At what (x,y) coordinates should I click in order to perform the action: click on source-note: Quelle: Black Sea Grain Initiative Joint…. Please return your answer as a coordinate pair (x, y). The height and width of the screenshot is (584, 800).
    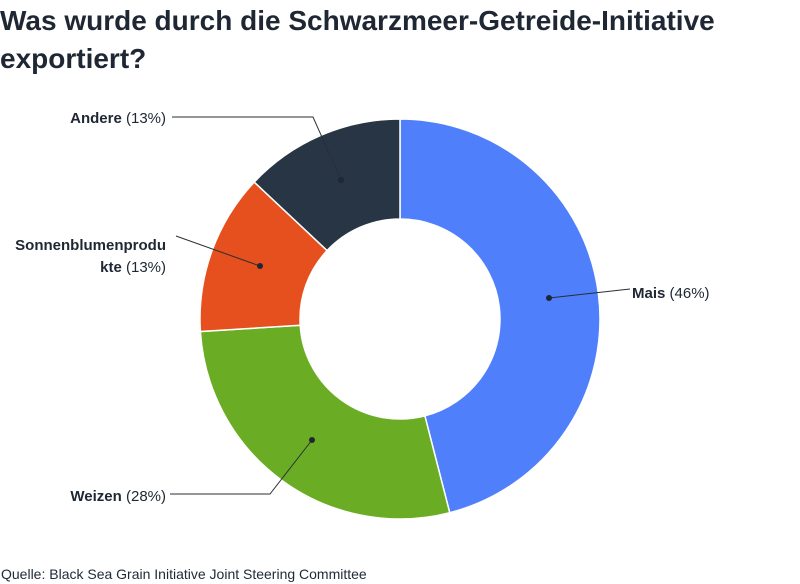
    Looking at the image, I should click on (184, 574).